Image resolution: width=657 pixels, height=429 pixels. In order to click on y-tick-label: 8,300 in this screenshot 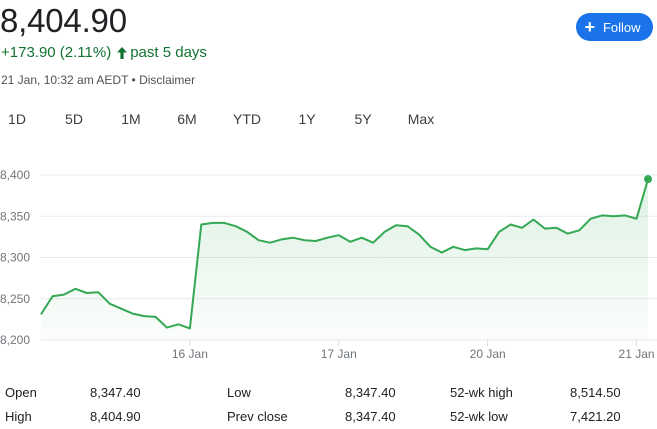, I will do `click(15, 258)`.